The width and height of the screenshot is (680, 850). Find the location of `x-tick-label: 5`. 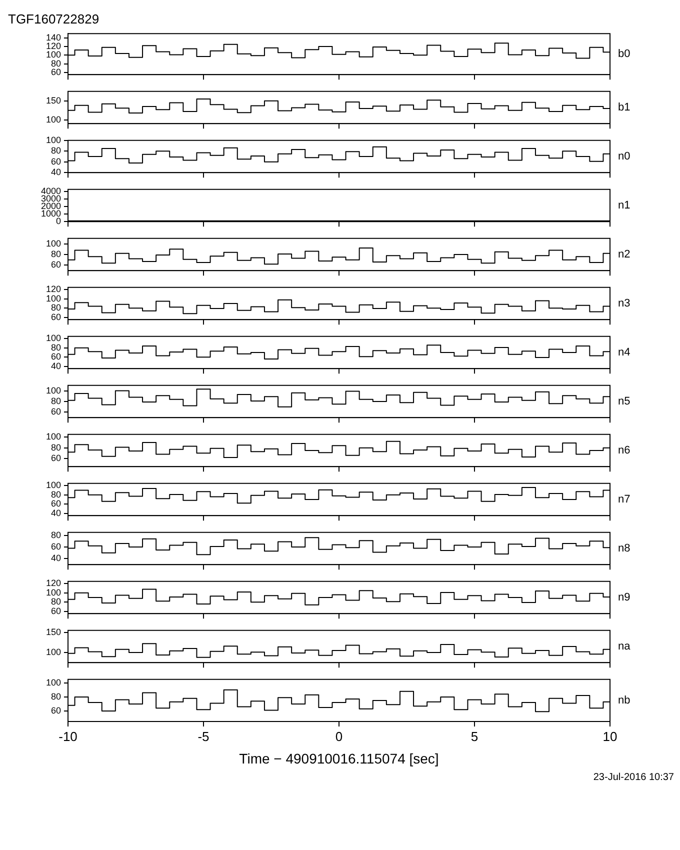

x-tick-label: 5 is located at coordinates (474, 736).